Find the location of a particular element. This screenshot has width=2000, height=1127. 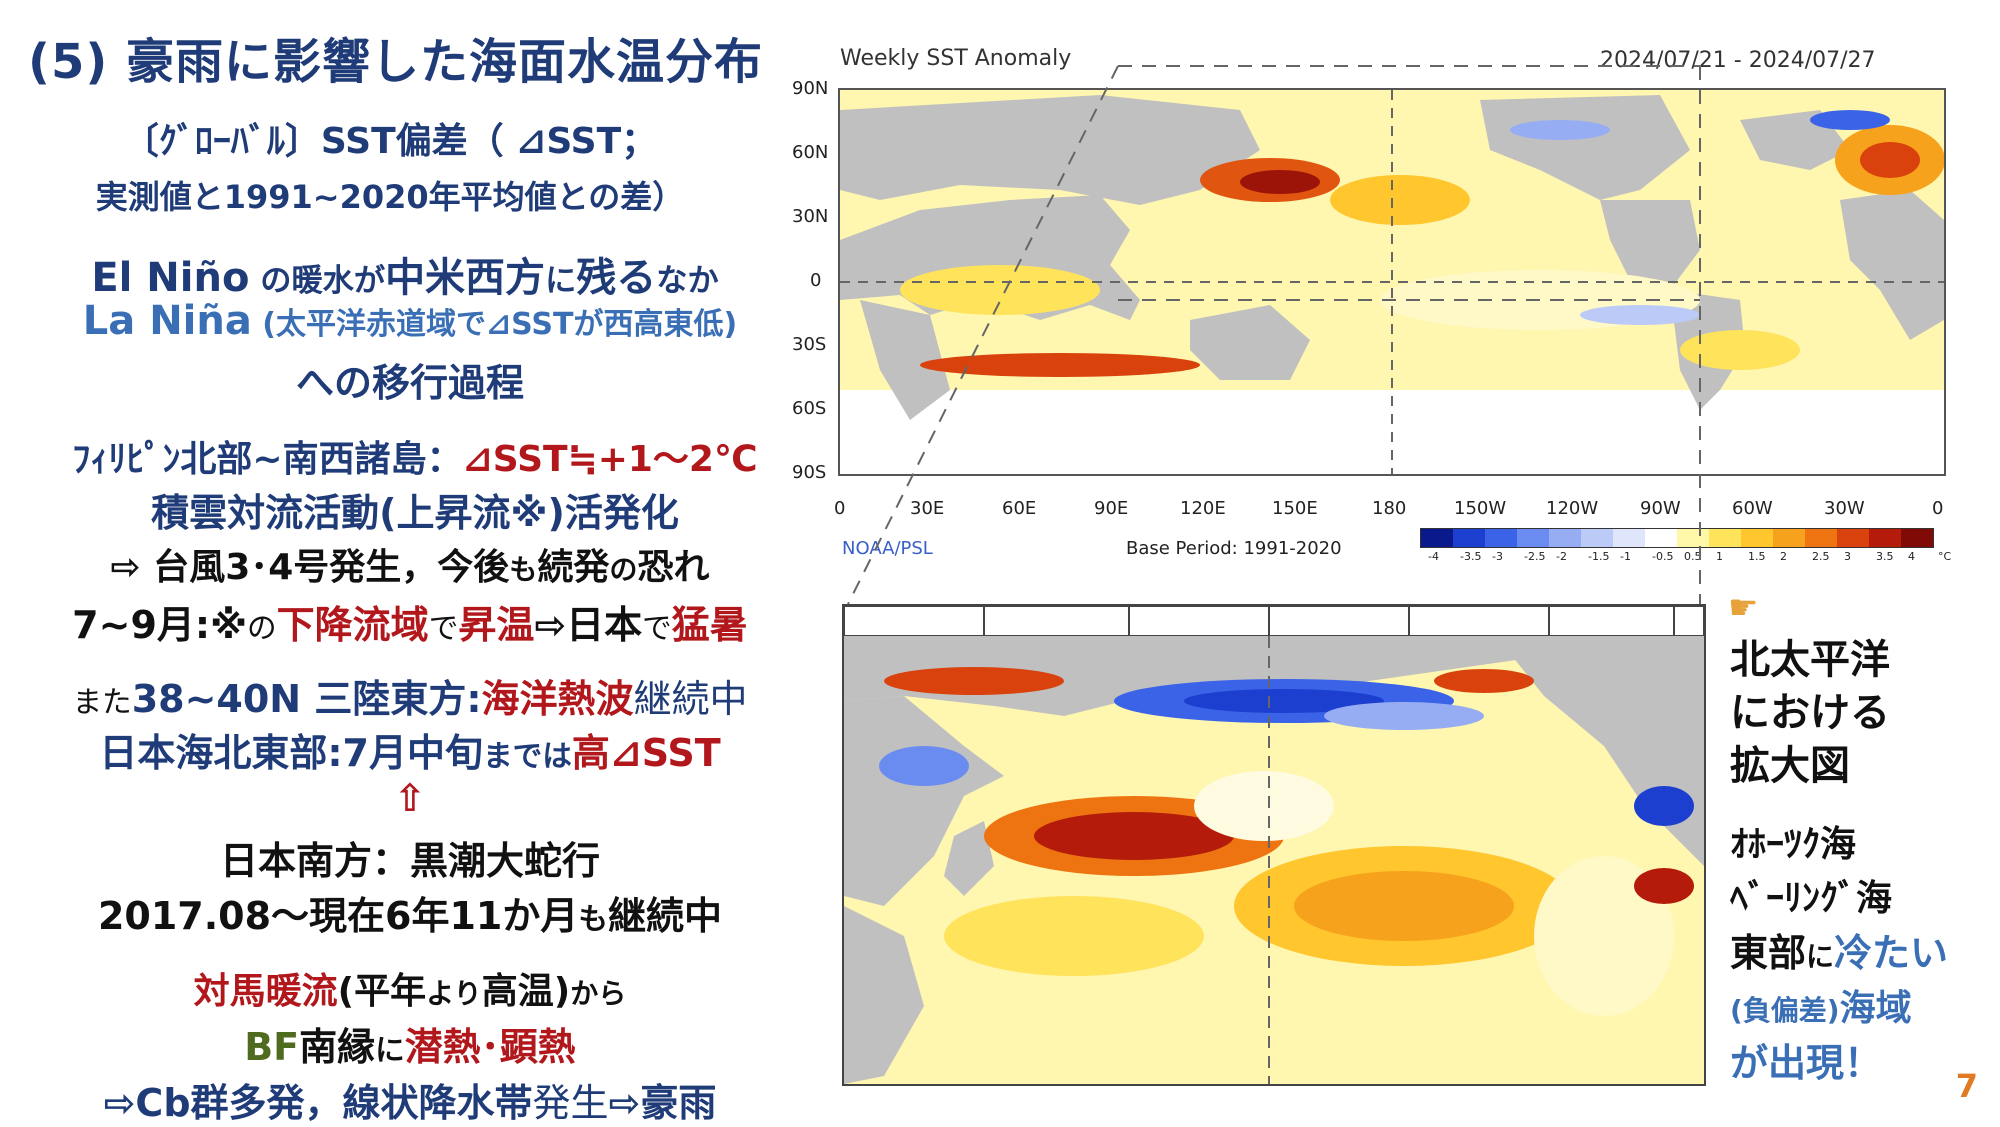

colorbar-tick-label: -4 is located at coordinates (1433, 556).